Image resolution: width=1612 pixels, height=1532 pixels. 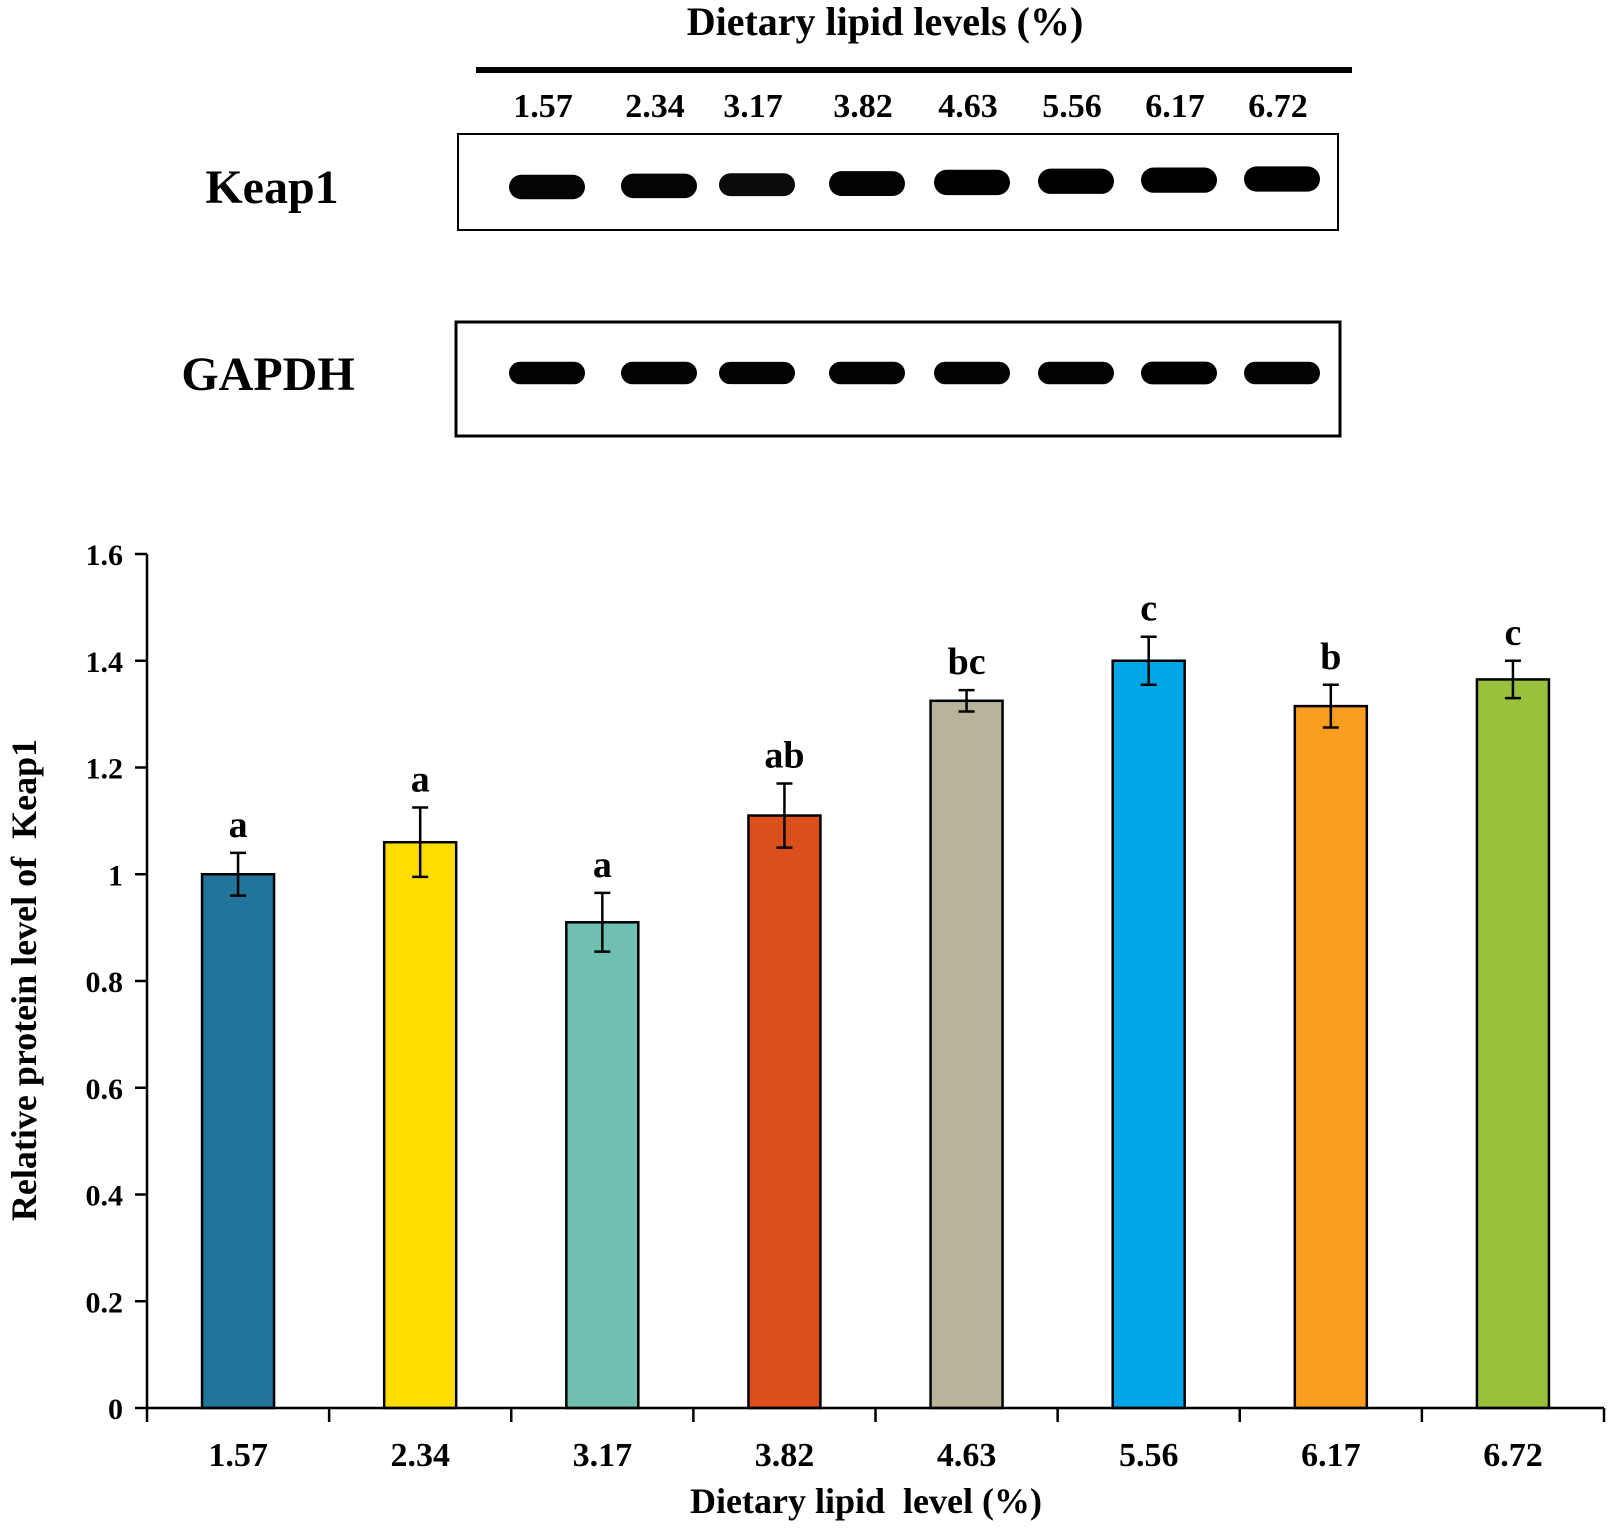 I want to click on x-tick-label: 2.34, so click(x=420, y=1455).